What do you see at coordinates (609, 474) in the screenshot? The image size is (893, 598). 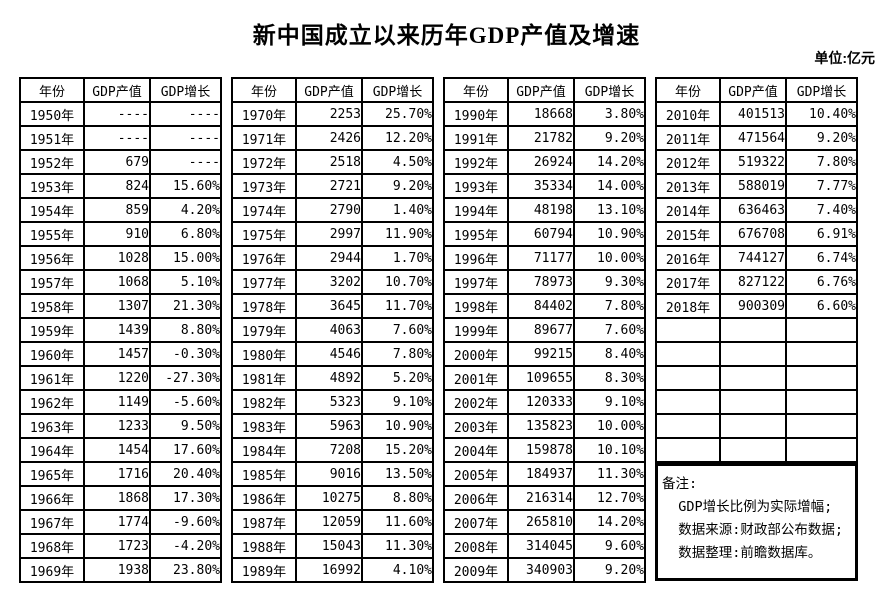 I see `gdp-growth-cell: 11.30%` at bounding box center [609, 474].